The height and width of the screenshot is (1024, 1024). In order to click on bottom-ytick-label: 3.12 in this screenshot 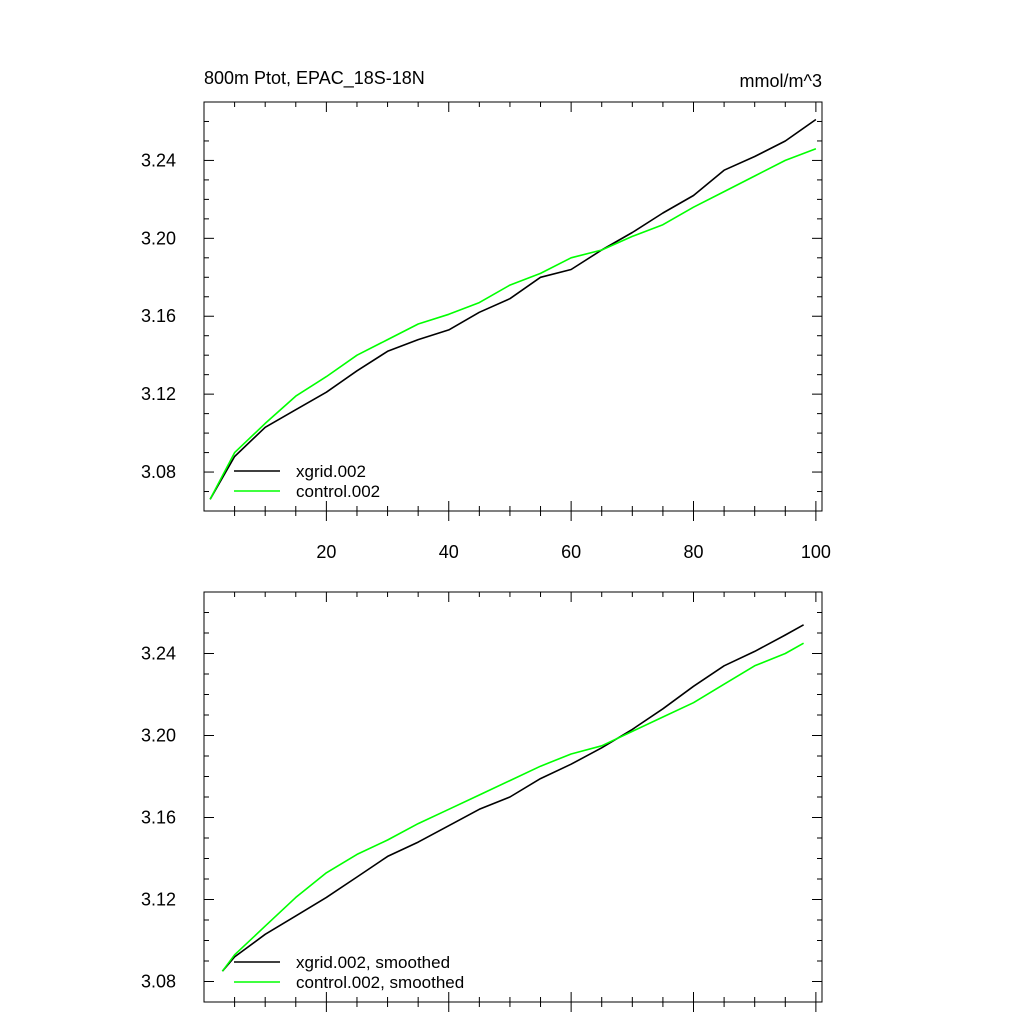, I will do `click(158, 900)`.